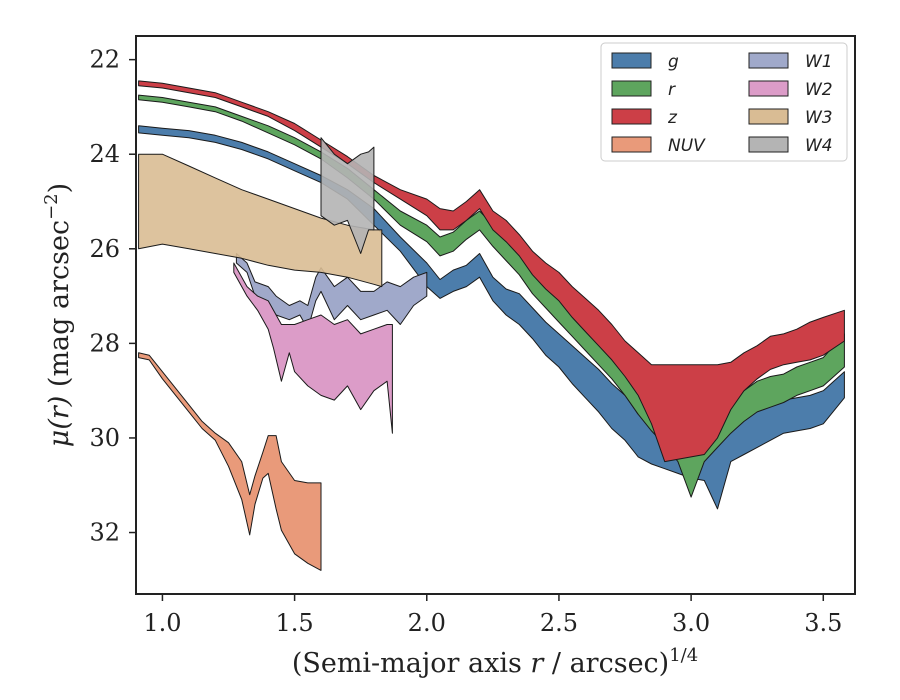  I want to click on y-axis: 22 24 26 28 30 32, so click(112, 296).